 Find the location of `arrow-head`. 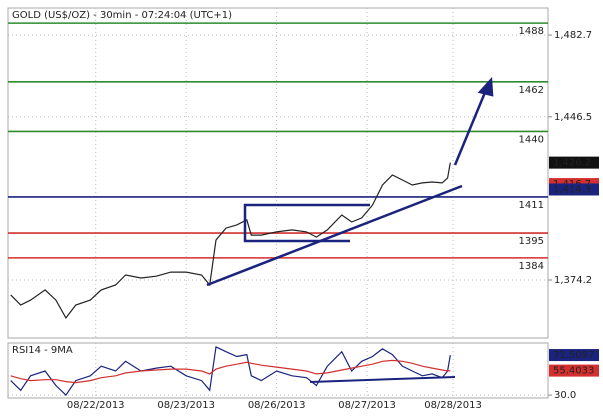

arrow-head is located at coordinates (485, 87).